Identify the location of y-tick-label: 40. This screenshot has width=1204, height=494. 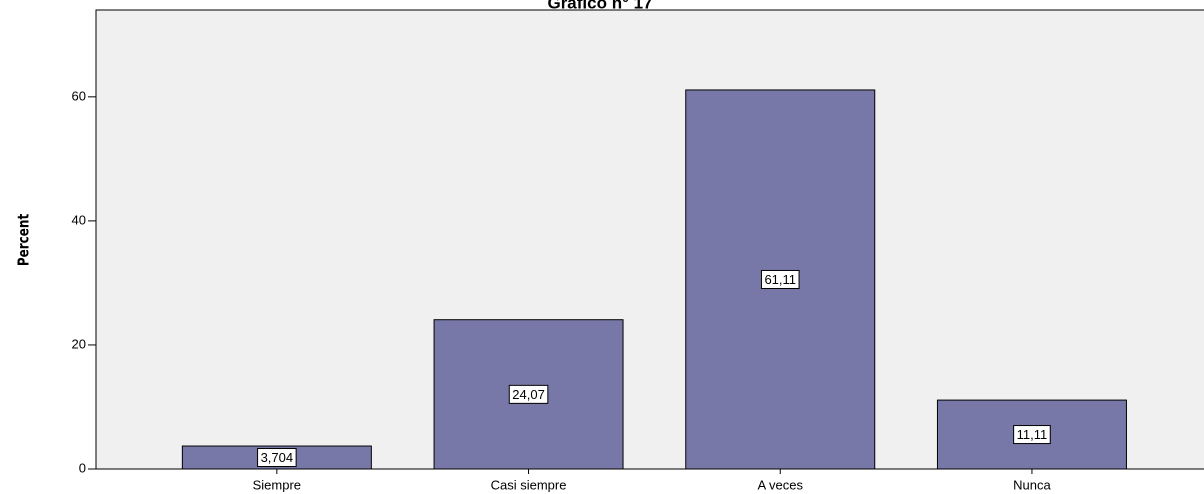
(79, 219).